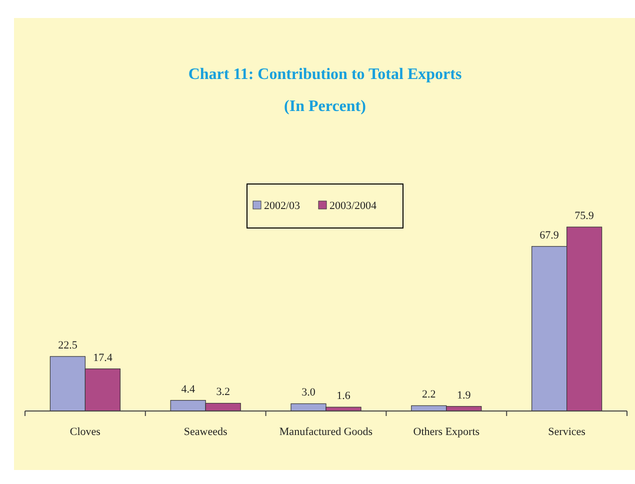  What do you see at coordinates (68, 345) in the screenshot?
I see `data-label: 22.5` at bounding box center [68, 345].